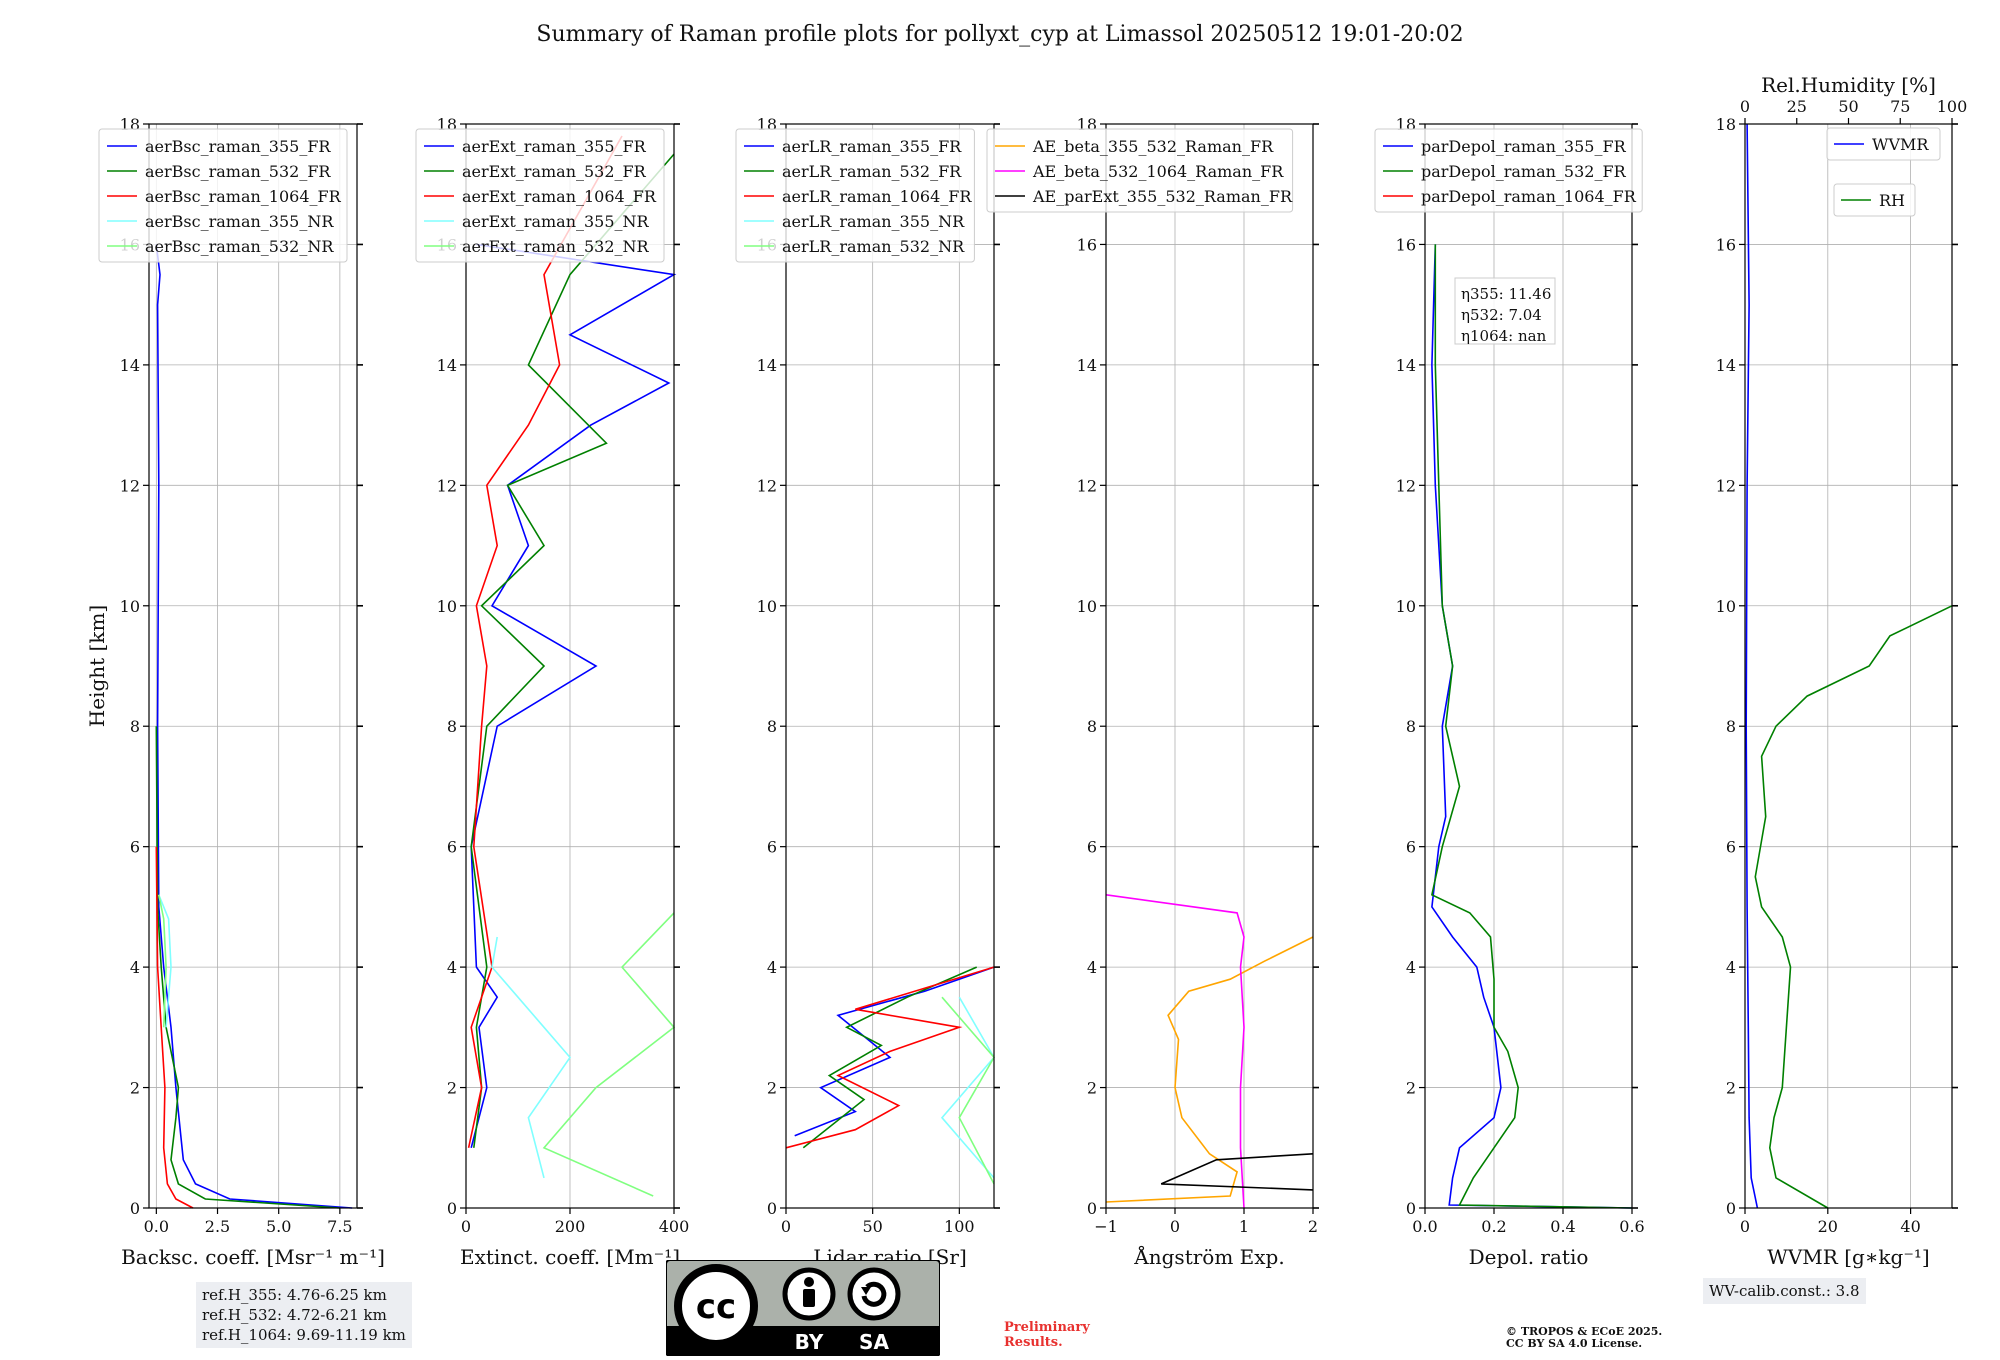 This screenshot has height=1360, width=2000. Describe the element at coordinates (873, 221) in the screenshot. I see `legend-label: aerLR_raman_355_NR` at that location.